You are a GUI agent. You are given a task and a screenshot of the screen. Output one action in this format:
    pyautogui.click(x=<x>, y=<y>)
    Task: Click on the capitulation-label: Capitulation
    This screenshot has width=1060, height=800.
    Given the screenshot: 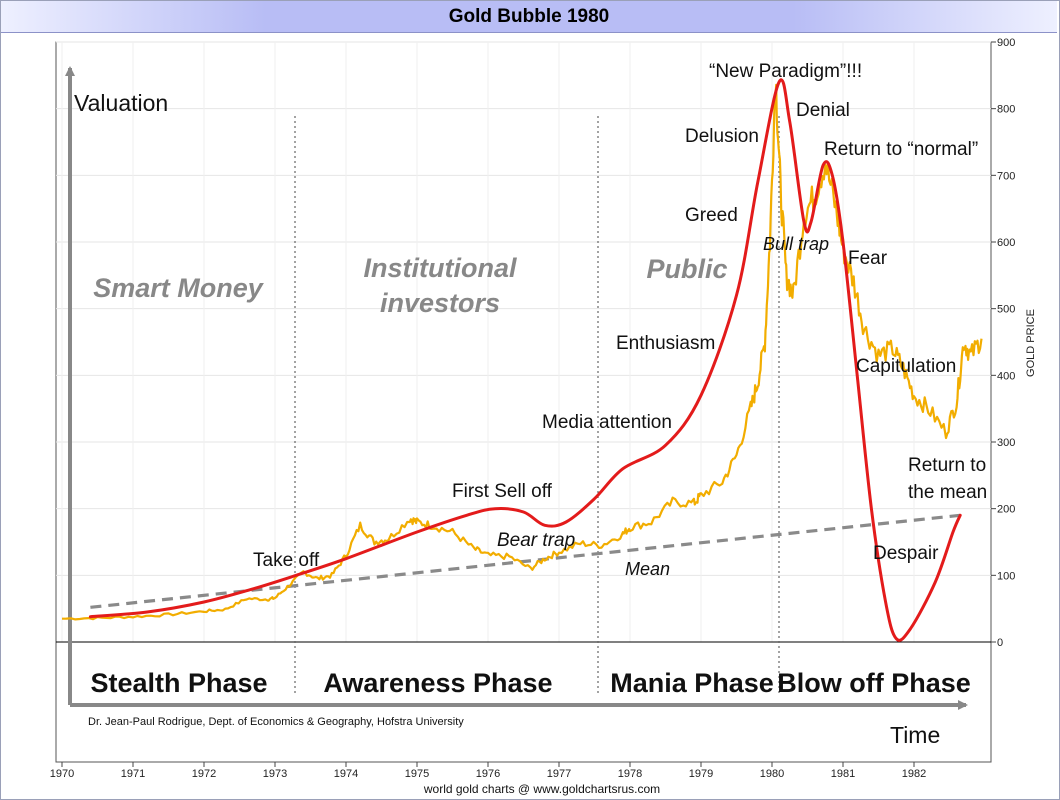 What is the action you would take?
    pyautogui.click(x=906, y=366)
    